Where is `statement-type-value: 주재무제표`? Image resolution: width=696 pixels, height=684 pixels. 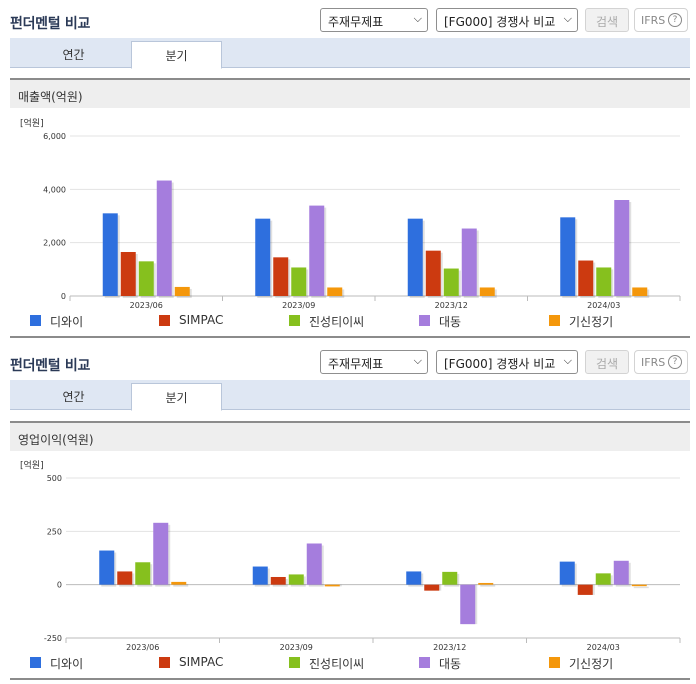
statement-type-value: 주재무제표 is located at coordinates (356, 22).